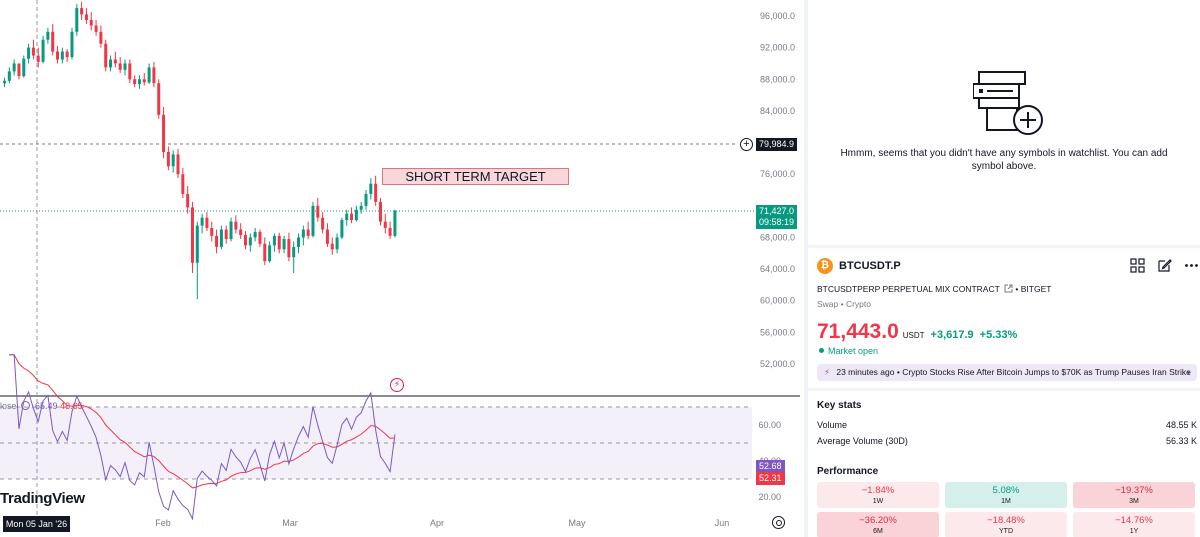  Describe the element at coordinates (878, 501) in the screenshot. I see `perf-period: 1W` at that location.